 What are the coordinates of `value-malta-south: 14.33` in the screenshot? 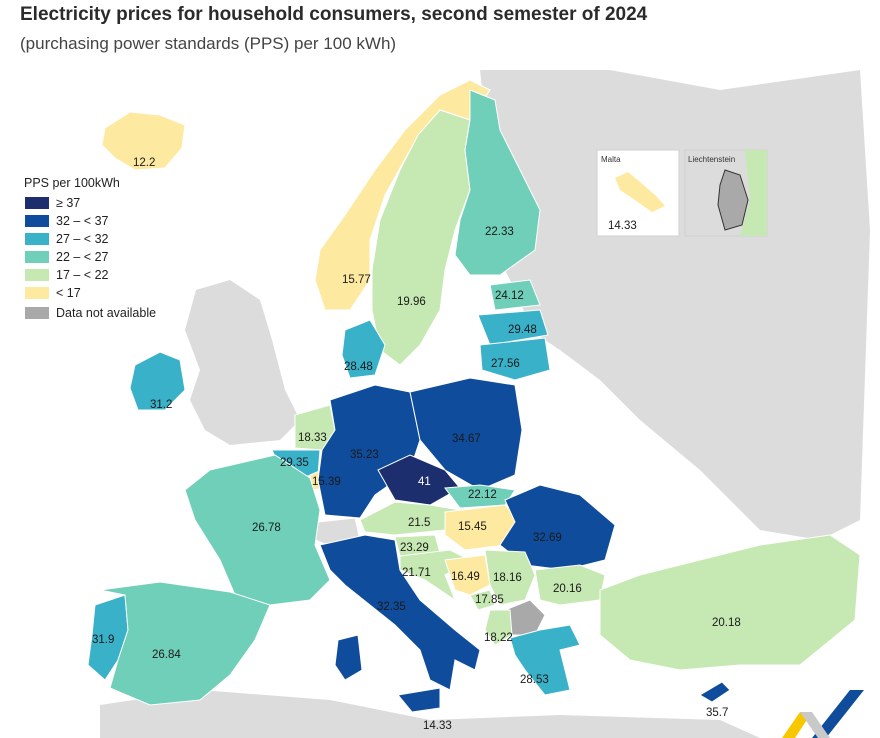 It's located at (437, 726).